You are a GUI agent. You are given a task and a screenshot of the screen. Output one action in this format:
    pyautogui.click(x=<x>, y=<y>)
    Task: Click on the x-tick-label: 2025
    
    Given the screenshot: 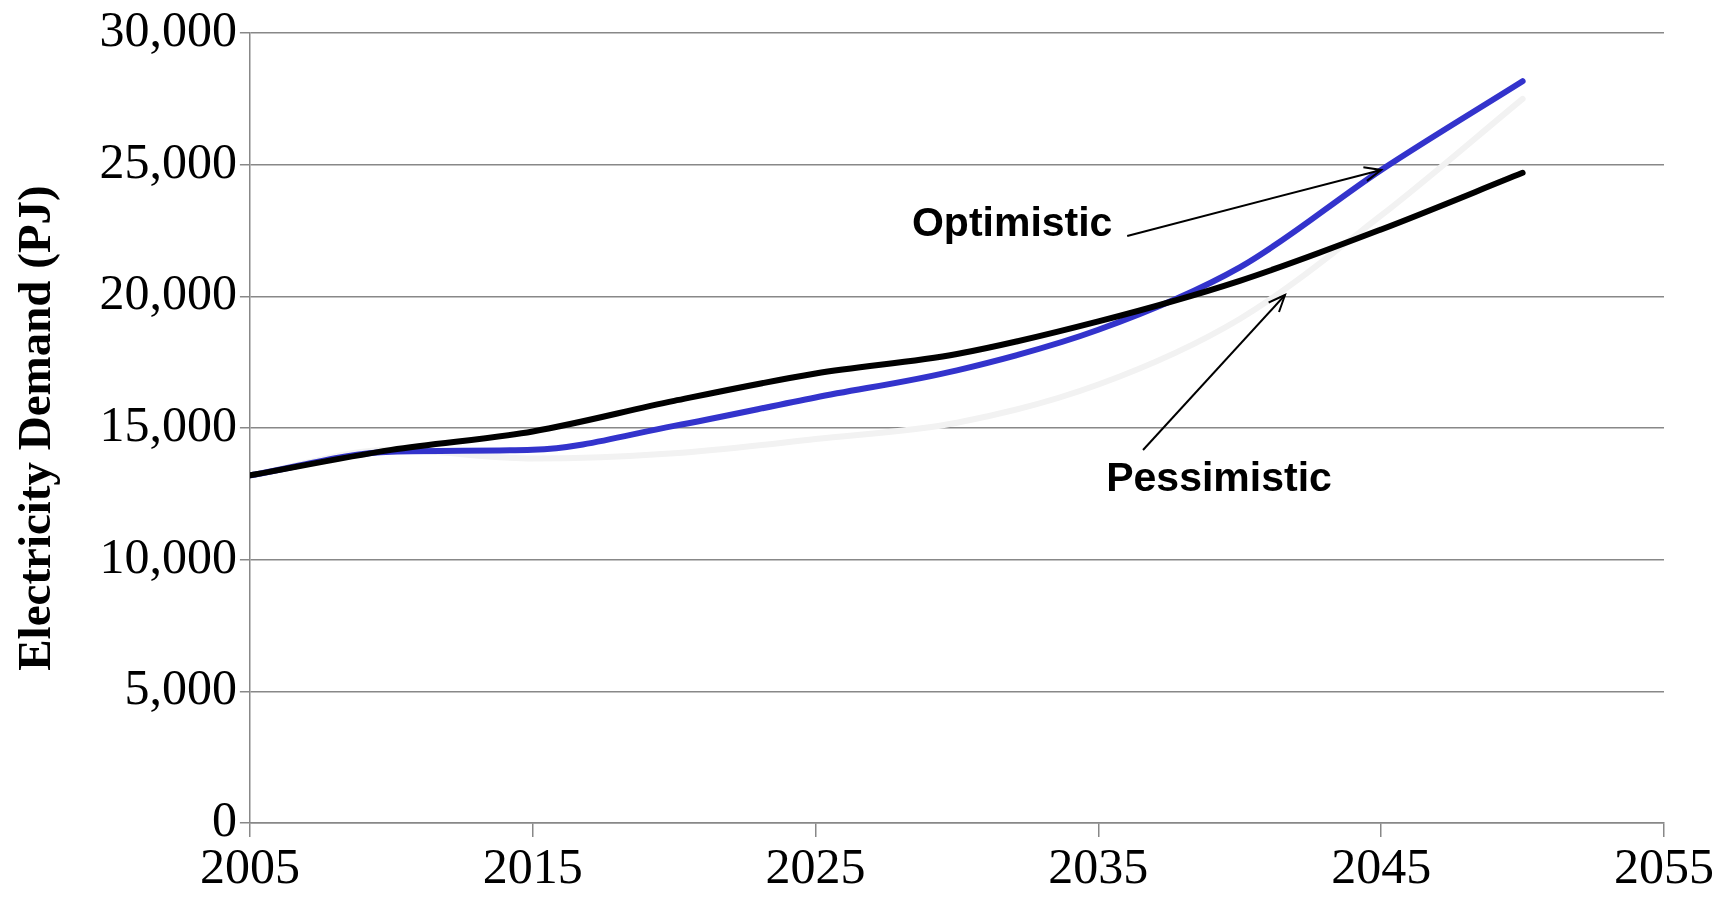 What is the action you would take?
    pyautogui.click(x=815, y=866)
    